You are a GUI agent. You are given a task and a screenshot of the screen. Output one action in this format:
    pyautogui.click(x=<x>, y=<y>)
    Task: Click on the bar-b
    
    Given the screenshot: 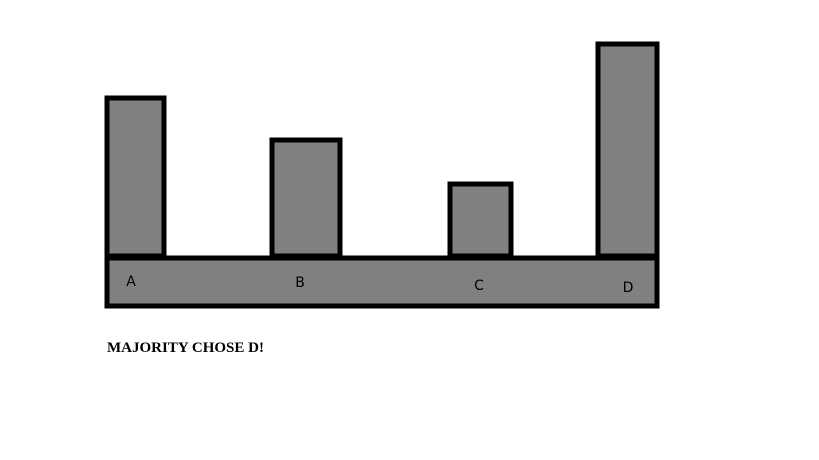 What is the action you would take?
    pyautogui.click(x=306, y=198)
    